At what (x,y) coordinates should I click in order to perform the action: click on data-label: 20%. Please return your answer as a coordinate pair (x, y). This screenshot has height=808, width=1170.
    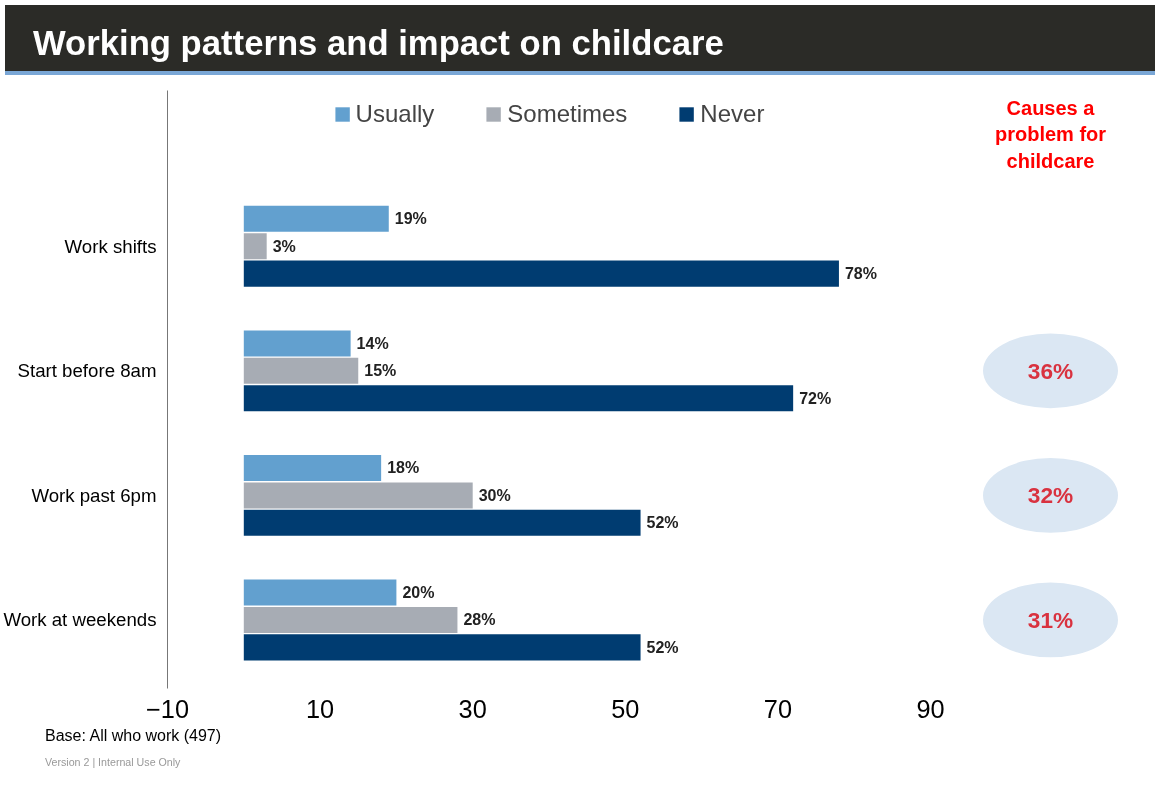
    Looking at the image, I should click on (418, 593).